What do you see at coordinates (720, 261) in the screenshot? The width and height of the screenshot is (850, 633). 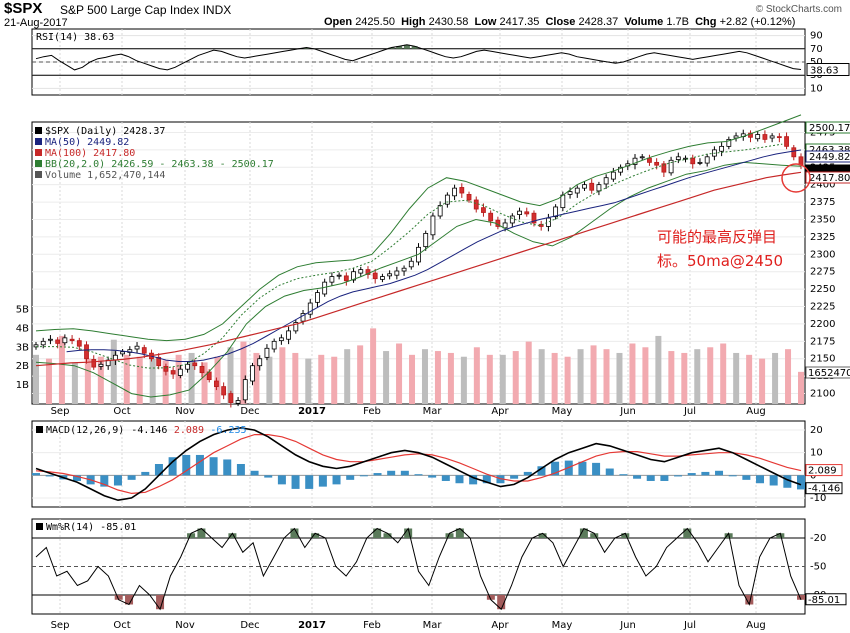 I see `annotation-line-2: 标。50ma@2450` at bounding box center [720, 261].